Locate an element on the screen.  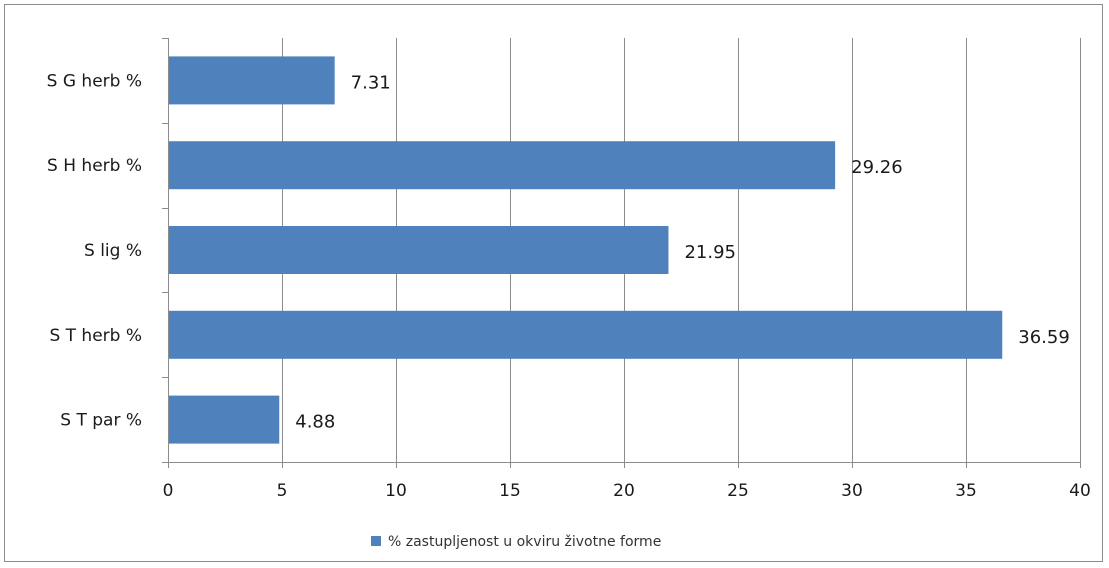
legend: % zastupljenost u okviru životne forme is located at coordinates (516, 542).